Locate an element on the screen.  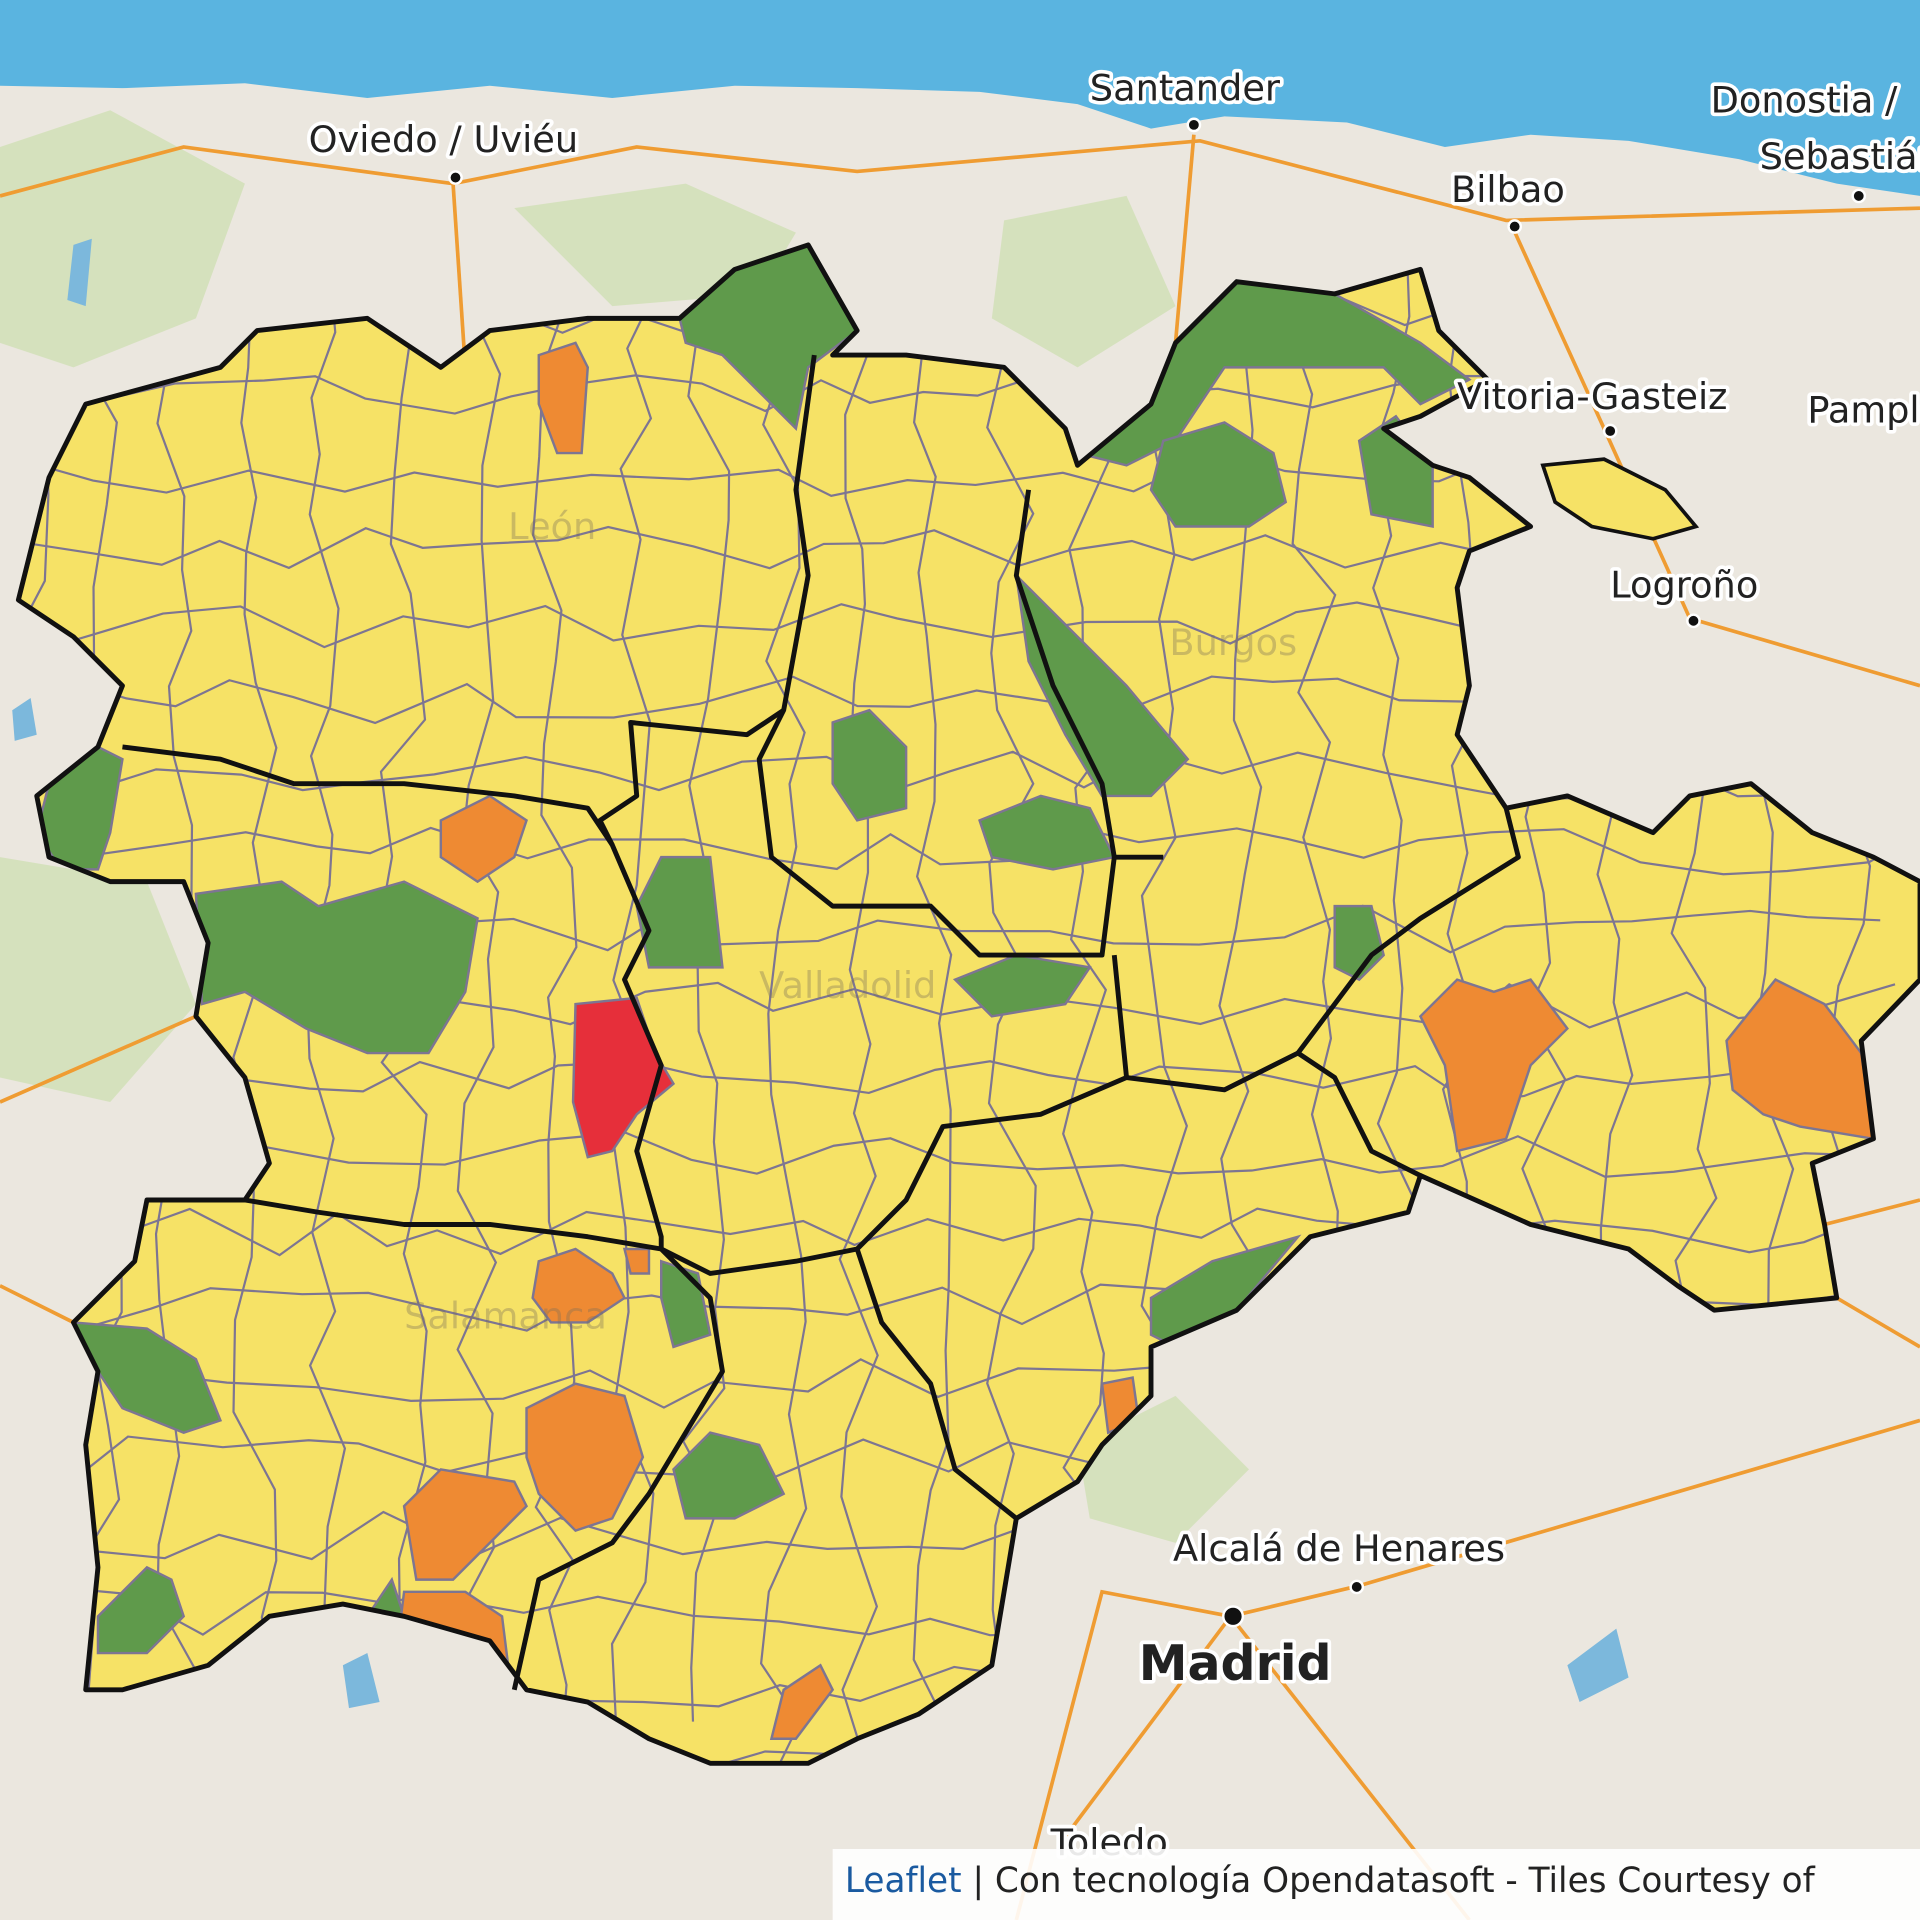
place-label: Sebastián is located at coordinates (1840, 156).